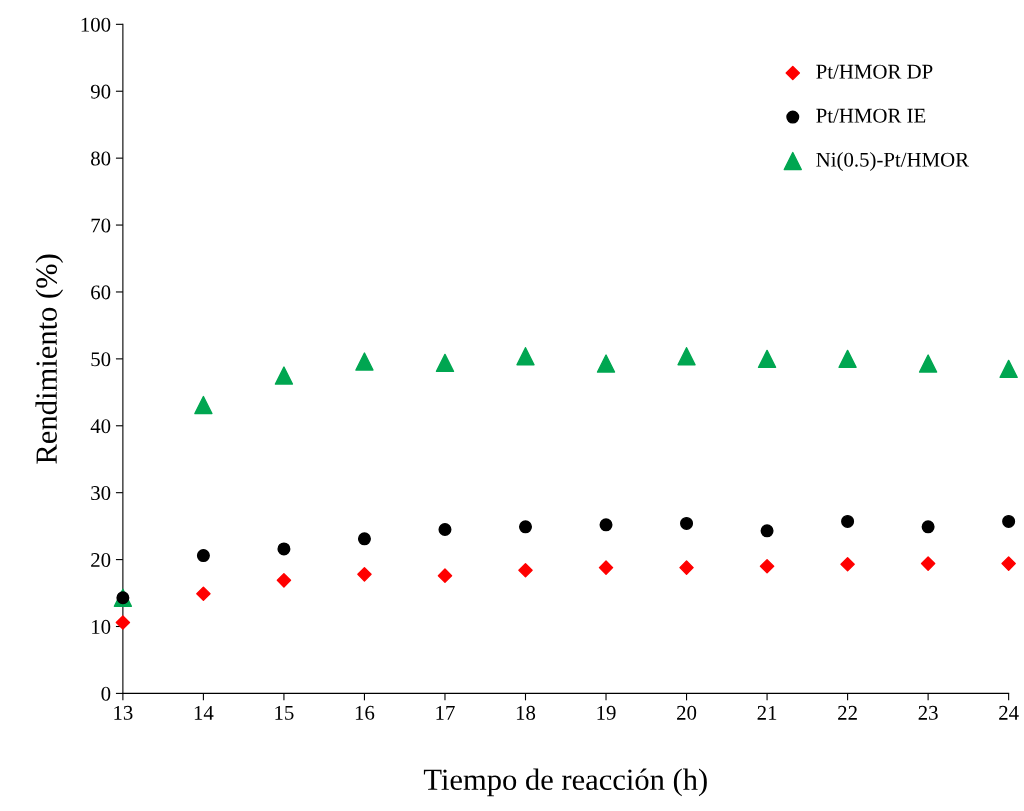 Image resolution: width=1024 pixels, height=811 pixels. I want to click on y-tick-label: 60, so click(101, 292).